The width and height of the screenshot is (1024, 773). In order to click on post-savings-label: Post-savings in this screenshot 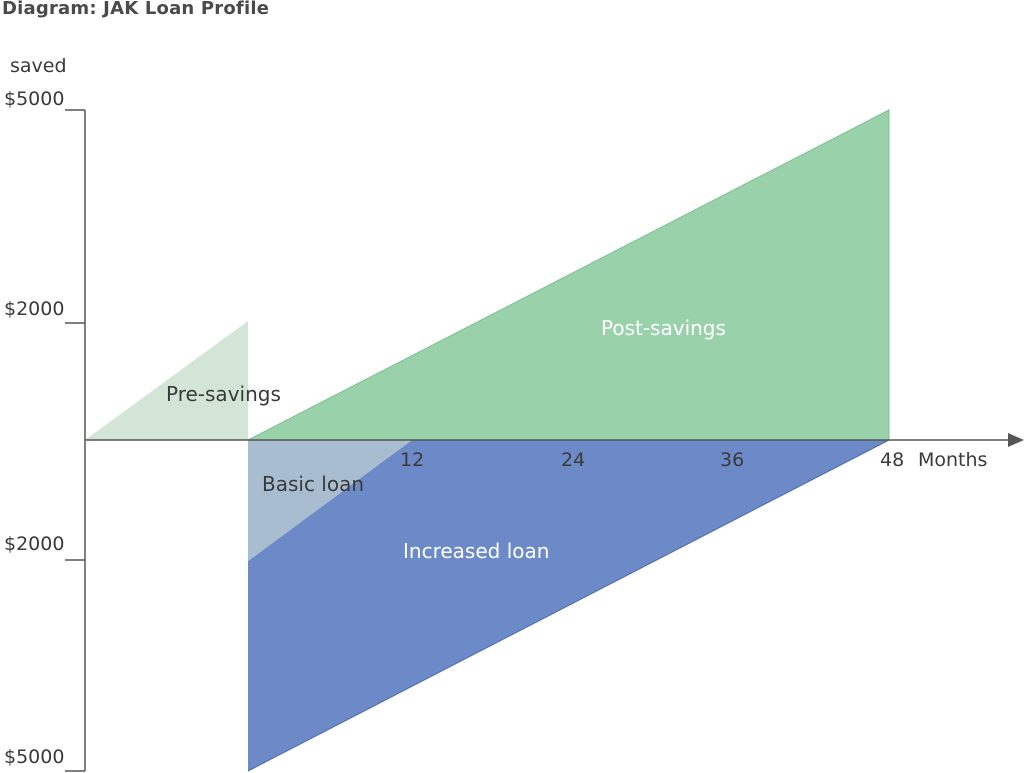, I will do `click(663, 328)`.